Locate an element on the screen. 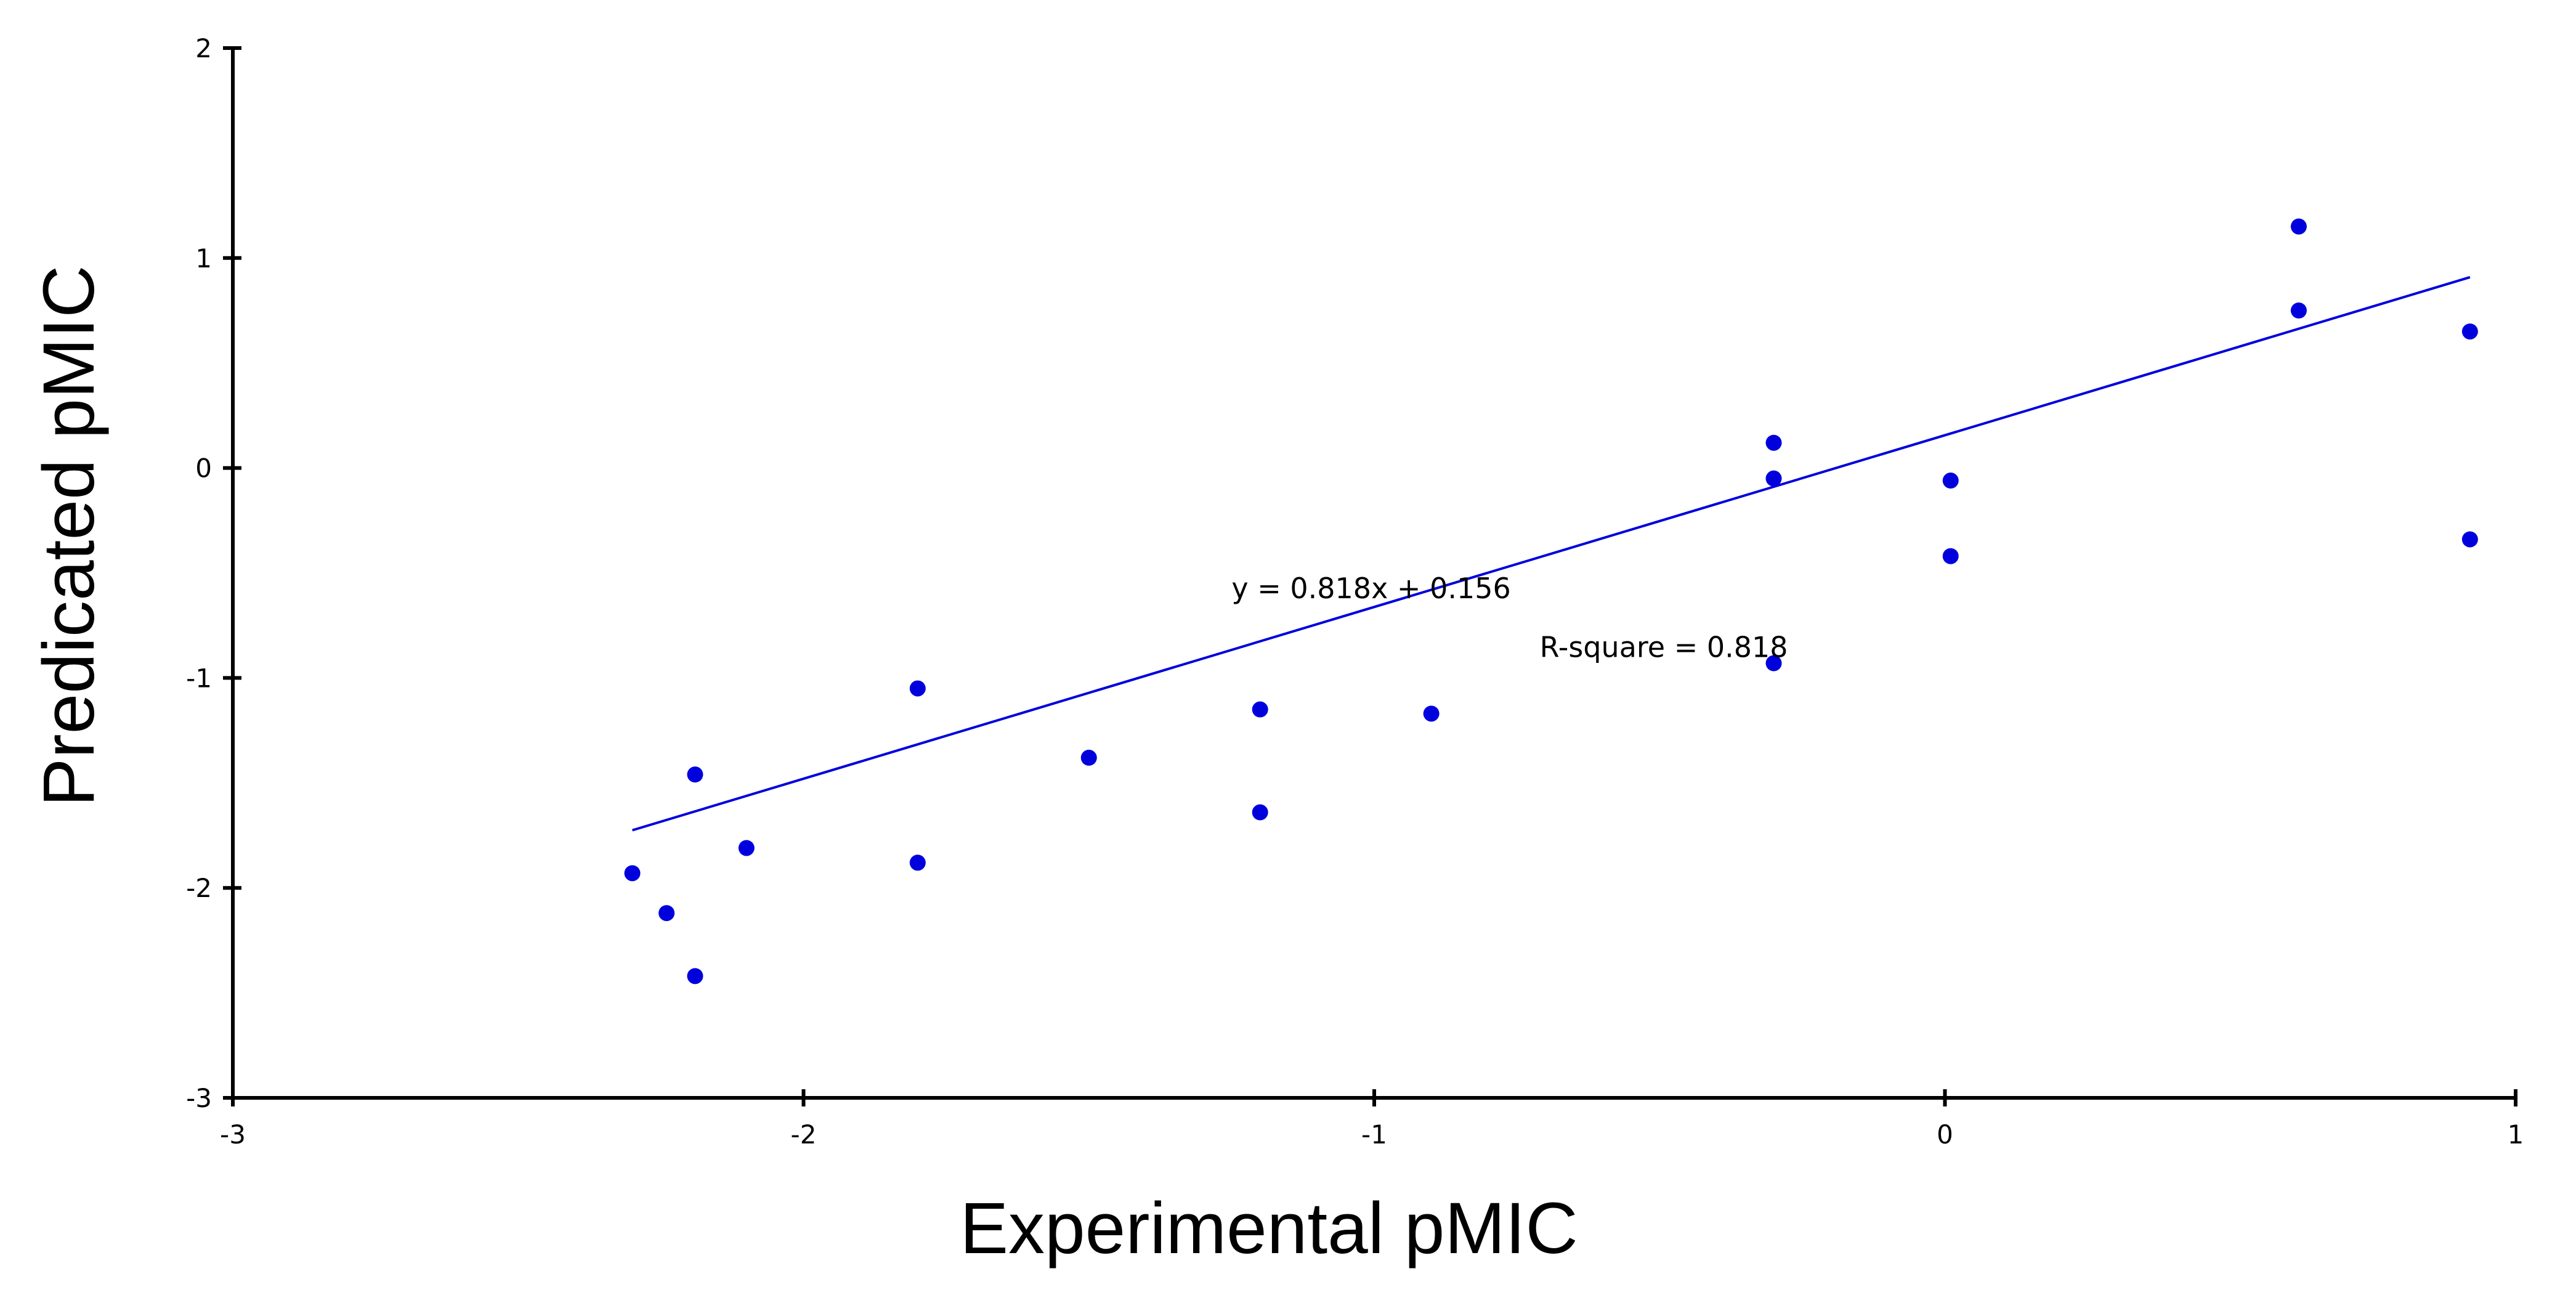  x-tick-label: -1 is located at coordinates (1374, 1134).